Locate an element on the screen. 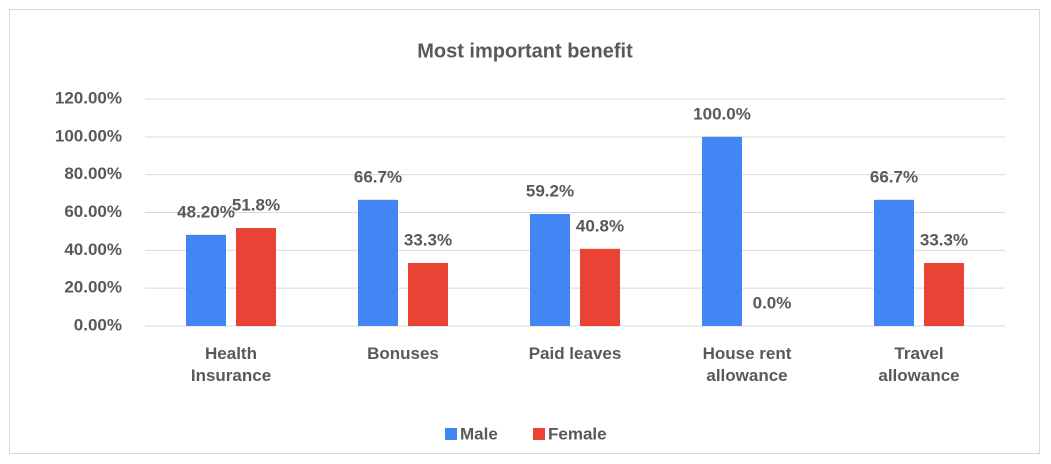 The image size is (1051, 464). data-label: 51.8% is located at coordinates (256, 204).